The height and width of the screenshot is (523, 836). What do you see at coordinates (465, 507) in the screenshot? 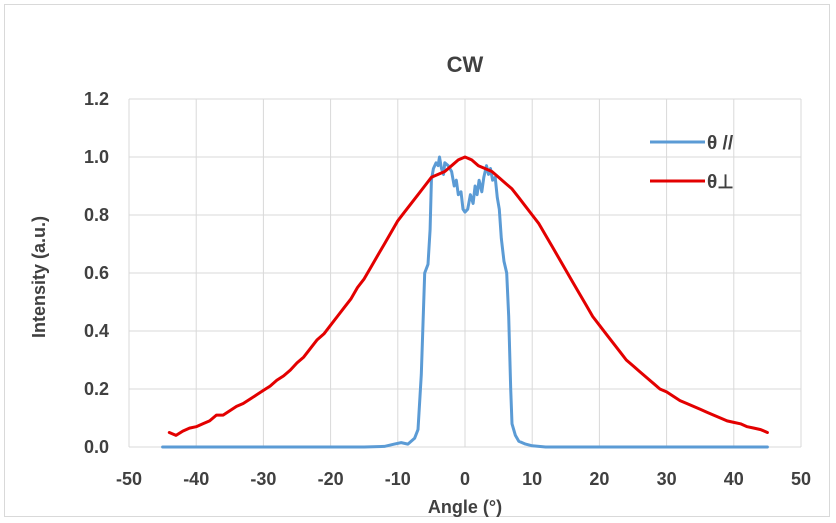
I see `x-axis-label: Angle (°)` at bounding box center [465, 507].